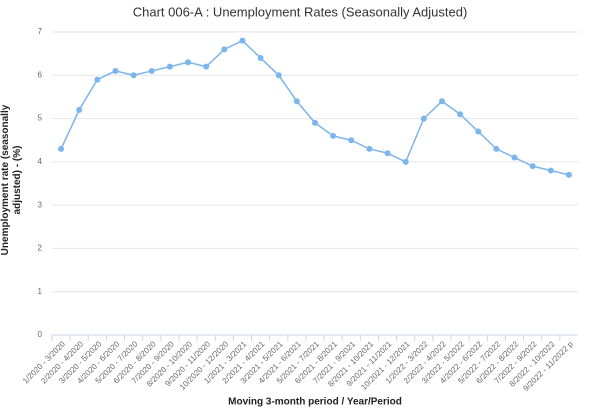 The image size is (600, 417). Describe the element at coordinates (40, 118) in the screenshot. I see `y-tick-label: 5` at that location.